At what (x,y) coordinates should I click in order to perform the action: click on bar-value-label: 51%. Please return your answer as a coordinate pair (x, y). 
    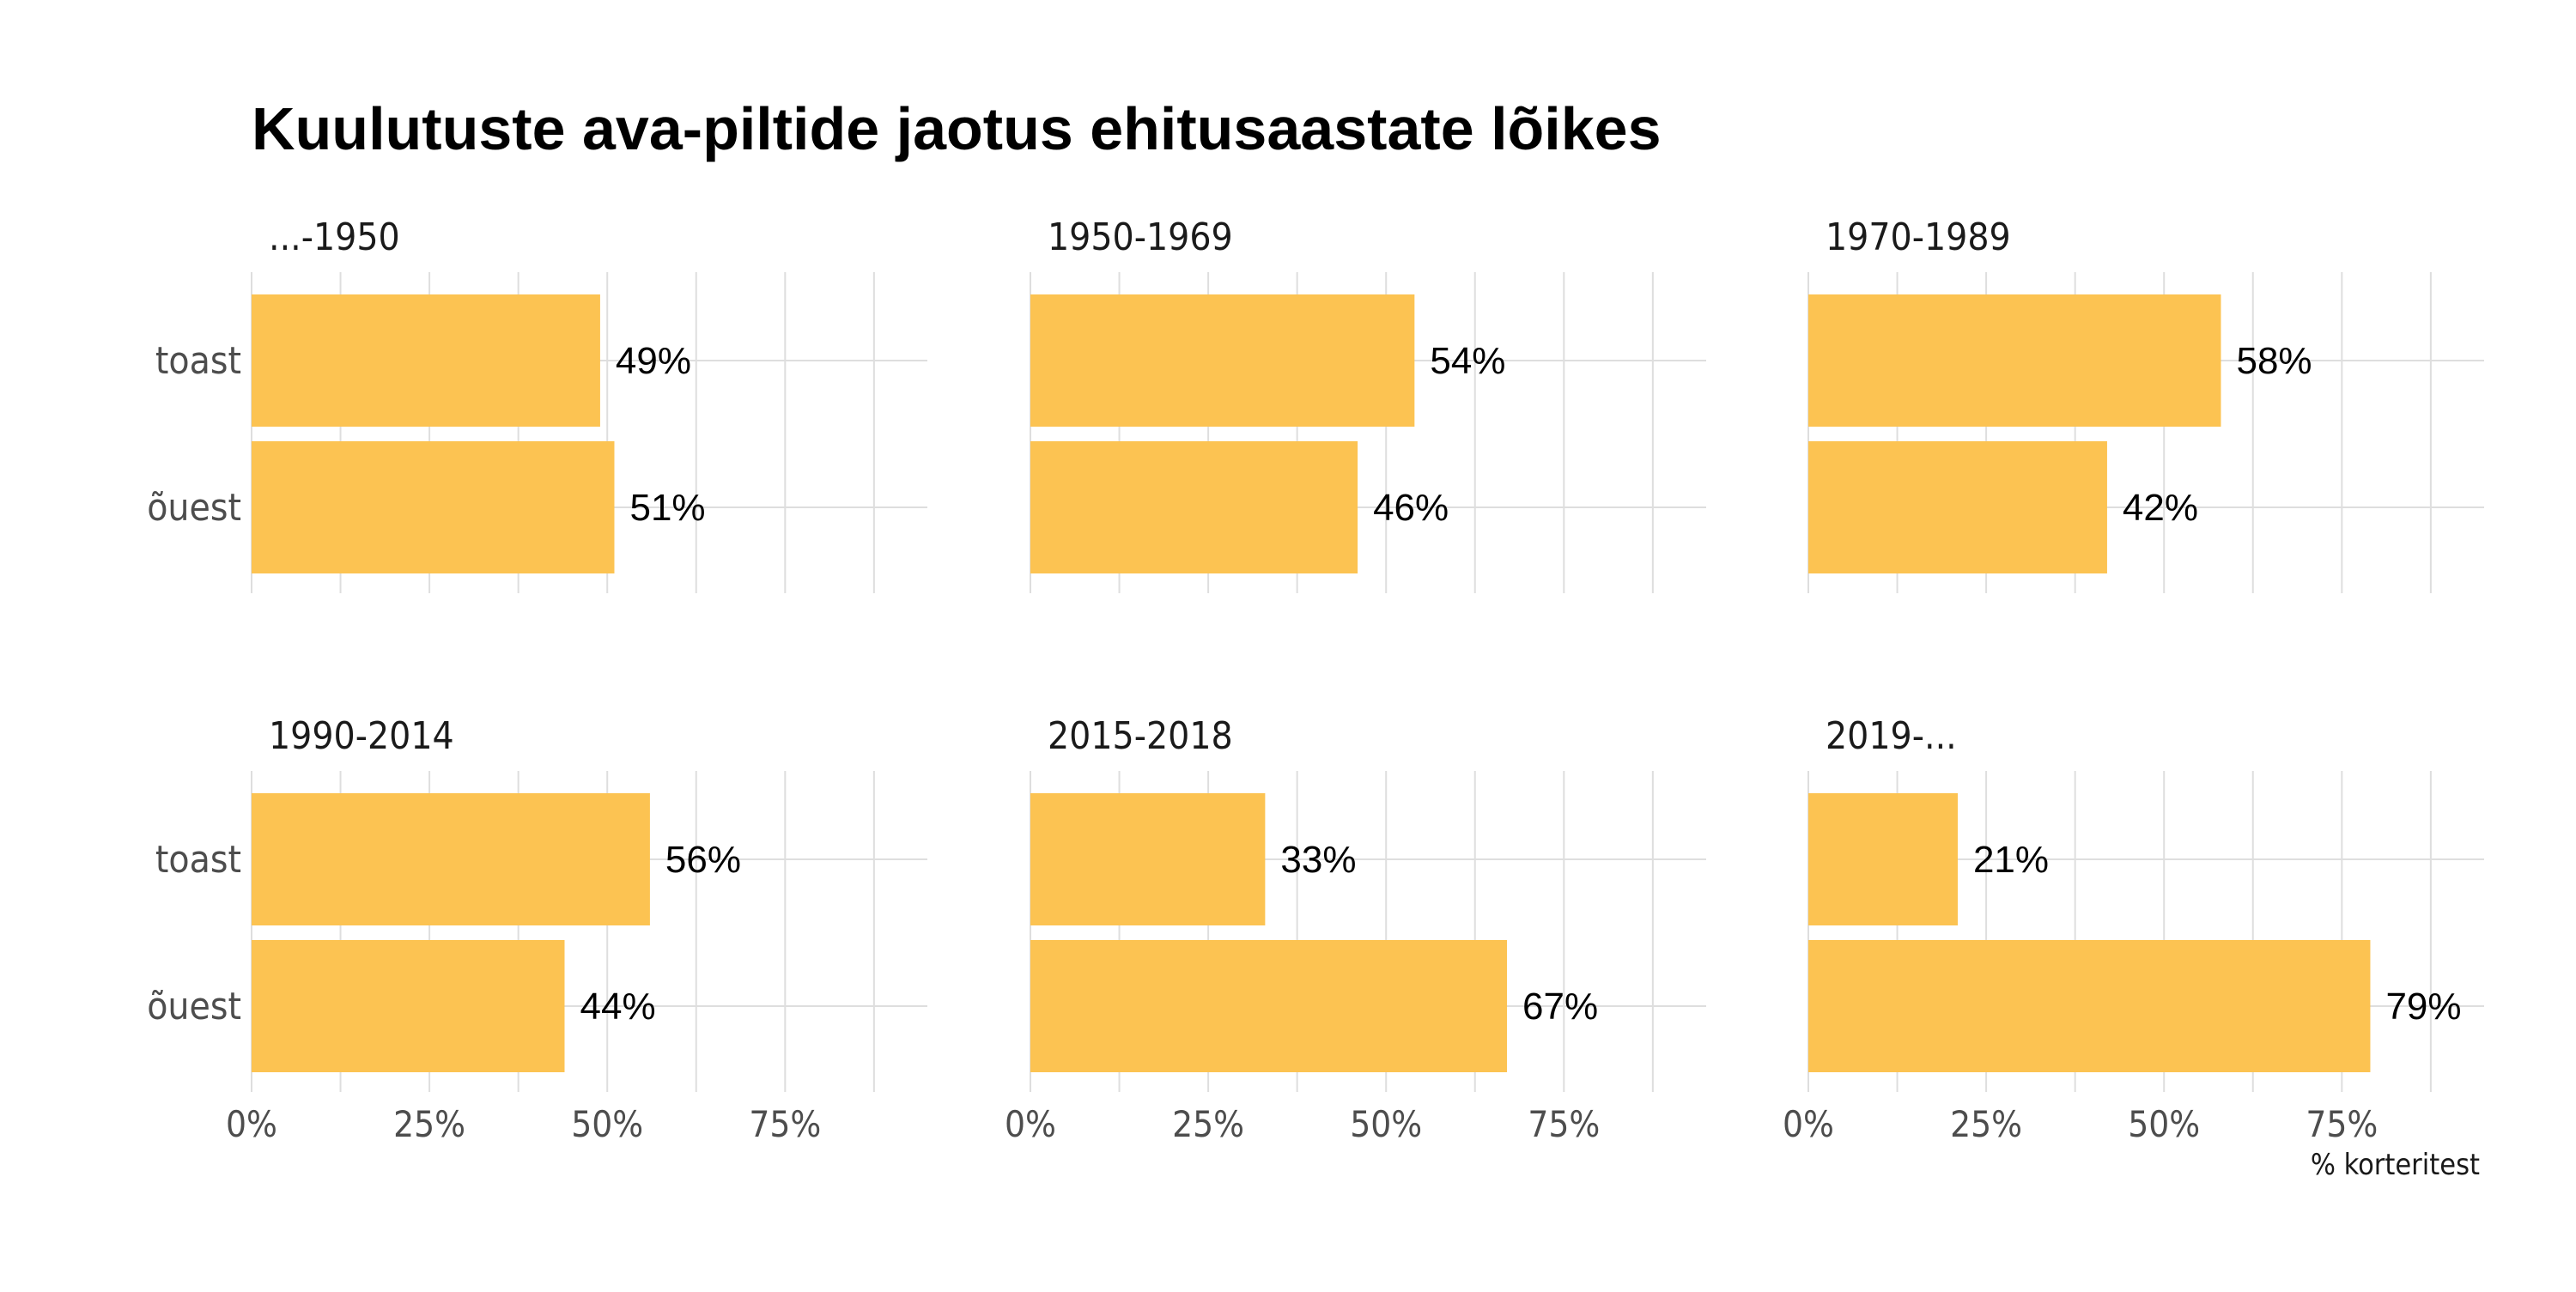
    Looking at the image, I should click on (667, 508).